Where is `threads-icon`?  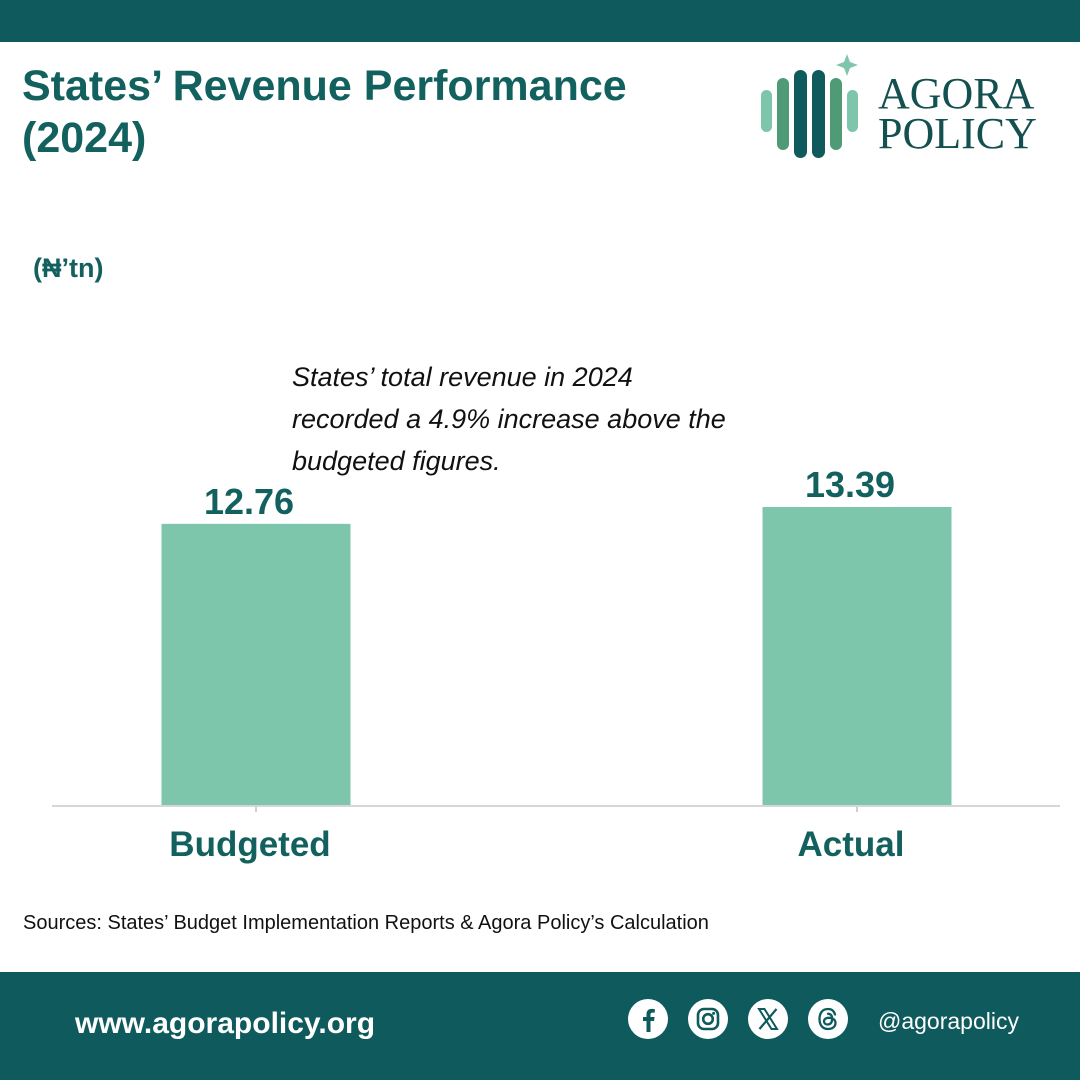 threads-icon is located at coordinates (828, 1019).